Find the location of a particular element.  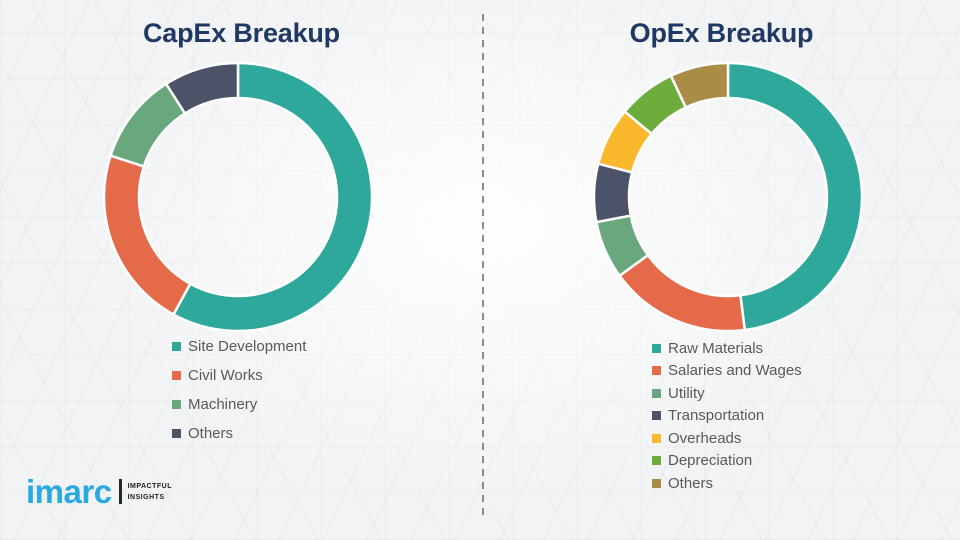

legend-swatch-raw-materials is located at coordinates (656, 348).